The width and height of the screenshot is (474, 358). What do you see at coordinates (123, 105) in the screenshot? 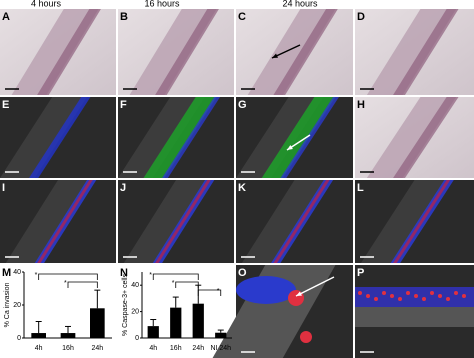
I see `panel-label: F` at bounding box center [123, 105].